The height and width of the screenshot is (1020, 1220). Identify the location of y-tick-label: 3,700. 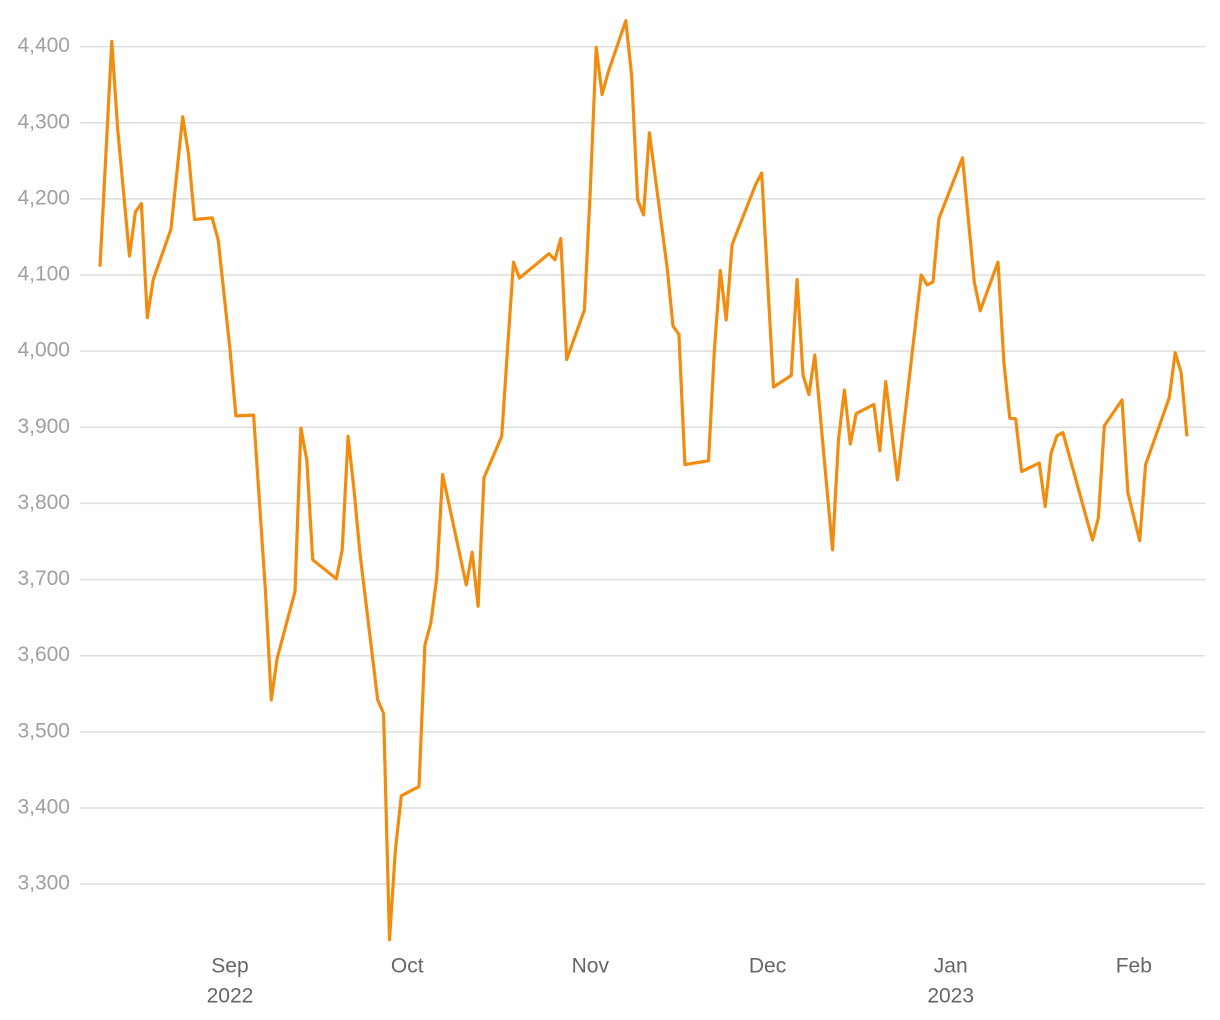
(43, 578).